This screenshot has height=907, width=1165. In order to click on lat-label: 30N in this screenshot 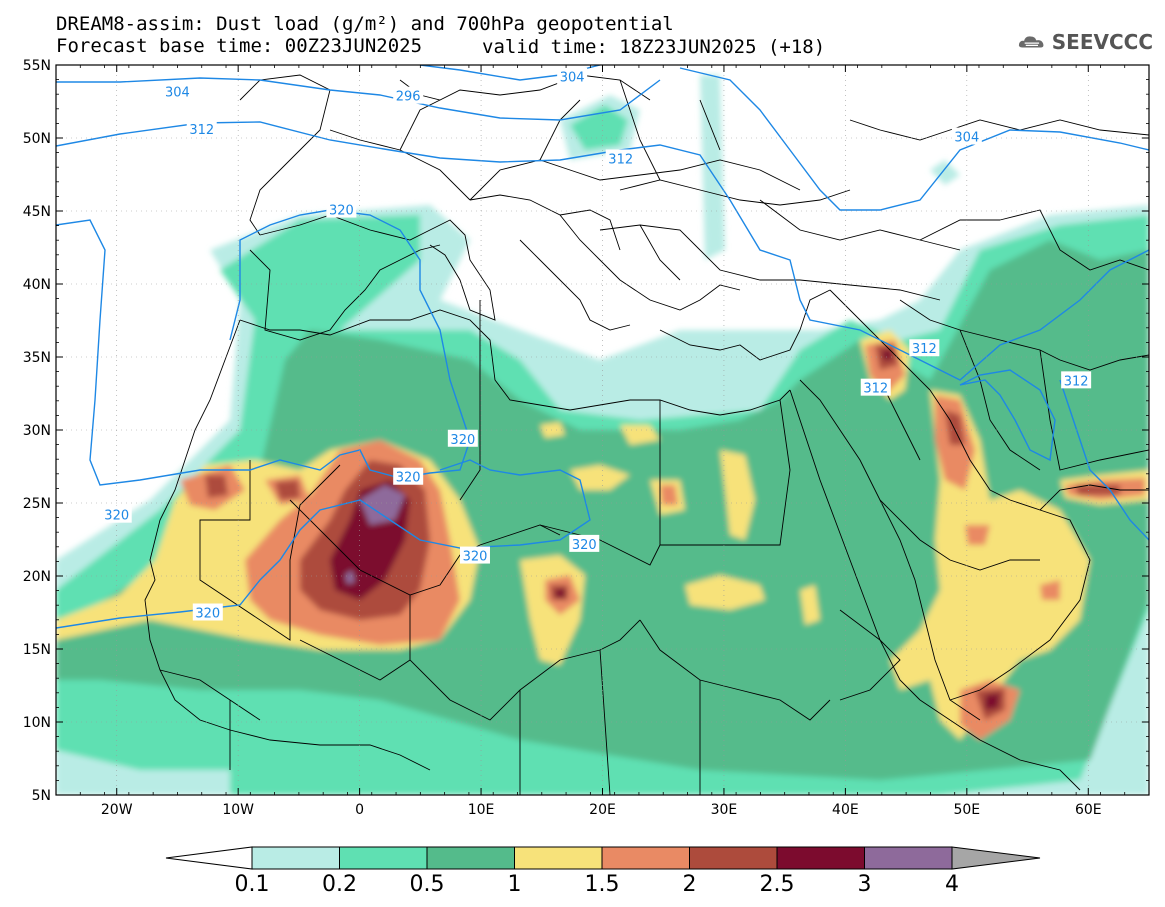, I will do `click(37, 431)`.